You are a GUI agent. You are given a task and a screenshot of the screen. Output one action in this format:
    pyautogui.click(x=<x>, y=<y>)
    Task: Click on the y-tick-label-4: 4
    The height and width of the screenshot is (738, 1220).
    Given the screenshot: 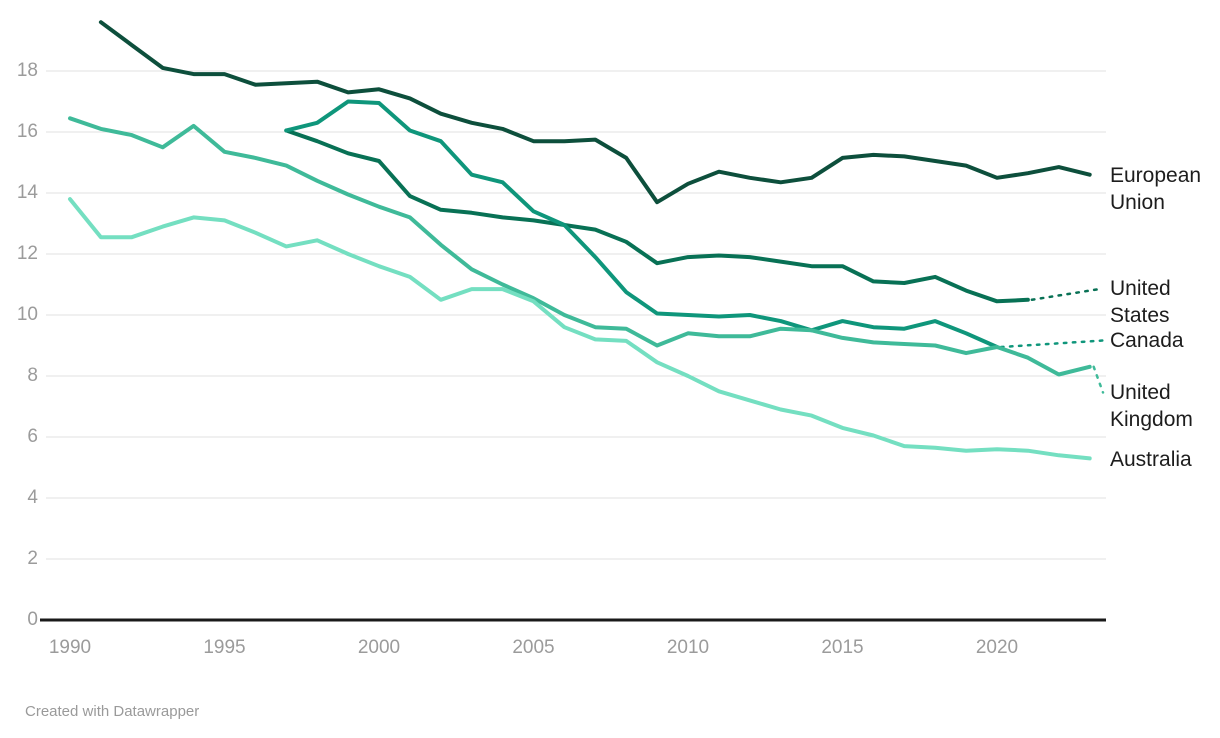 What is the action you would take?
    pyautogui.click(x=32, y=497)
    